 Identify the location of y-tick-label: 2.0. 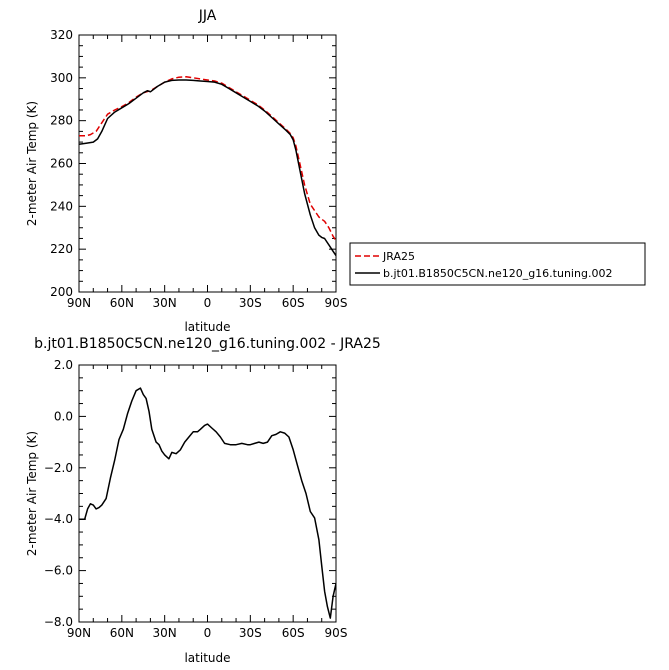
(63, 365).